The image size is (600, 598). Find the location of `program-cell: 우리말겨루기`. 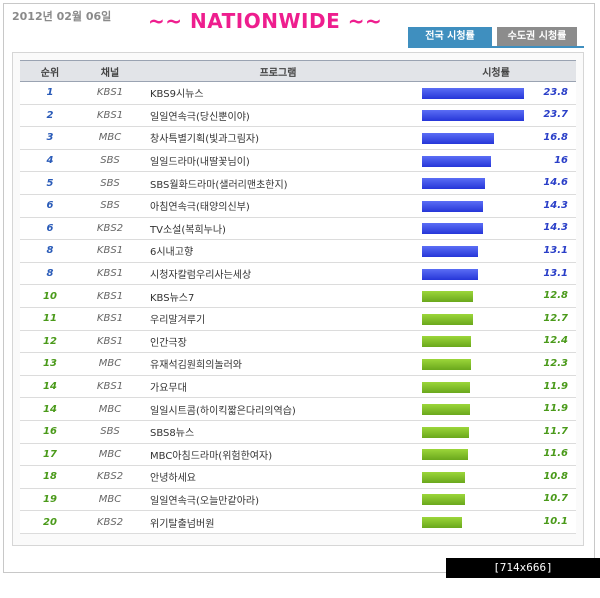

program-cell: 우리말겨루기 is located at coordinates (278, 319).